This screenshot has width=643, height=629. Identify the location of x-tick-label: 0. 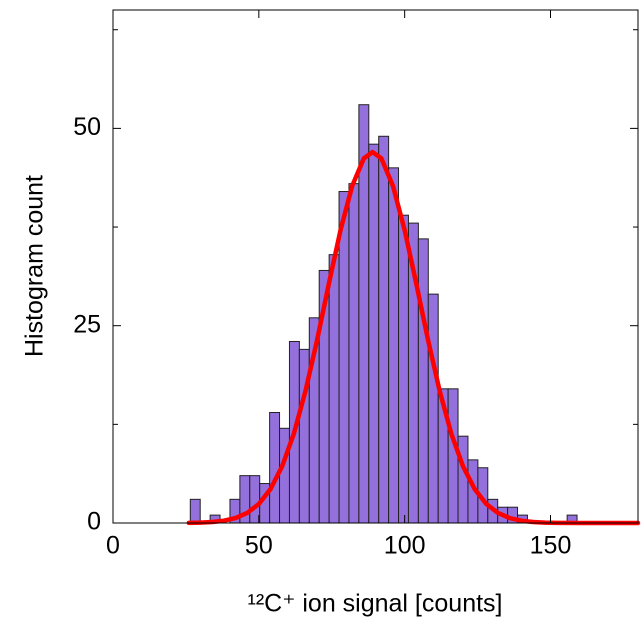
(113, 546).